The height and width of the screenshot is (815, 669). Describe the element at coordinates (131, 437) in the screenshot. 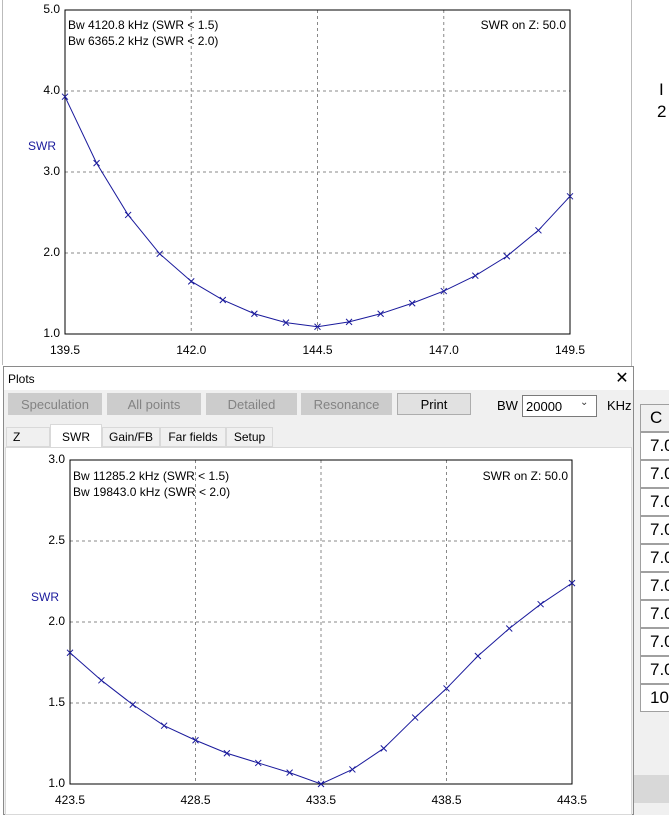

I see `tab: Gain/FB` at that location.